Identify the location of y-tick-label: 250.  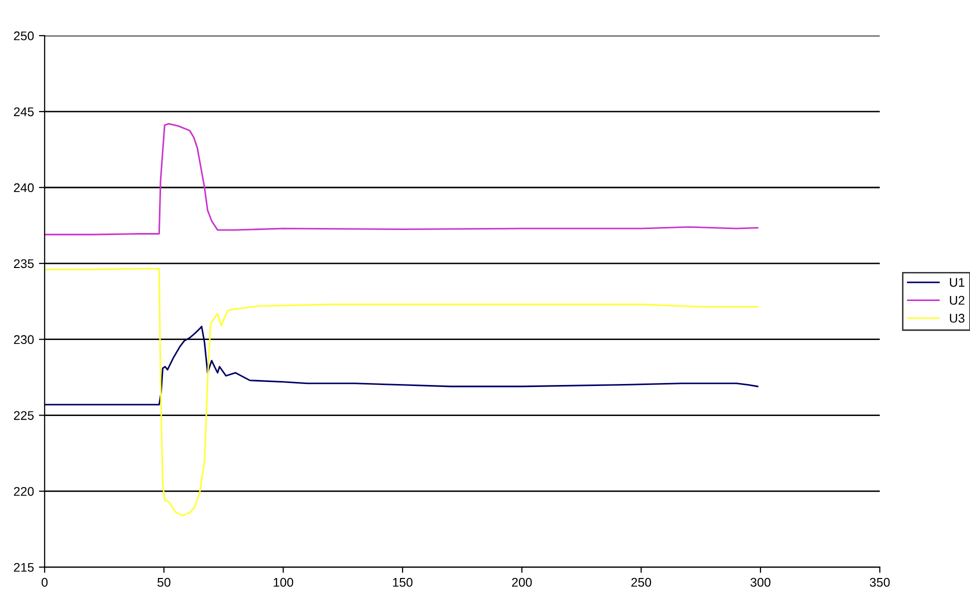
(24, 35).